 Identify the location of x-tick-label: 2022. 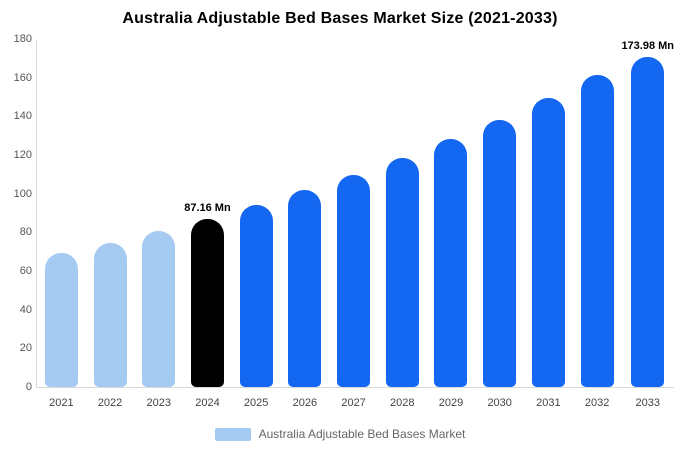
(110, 403).